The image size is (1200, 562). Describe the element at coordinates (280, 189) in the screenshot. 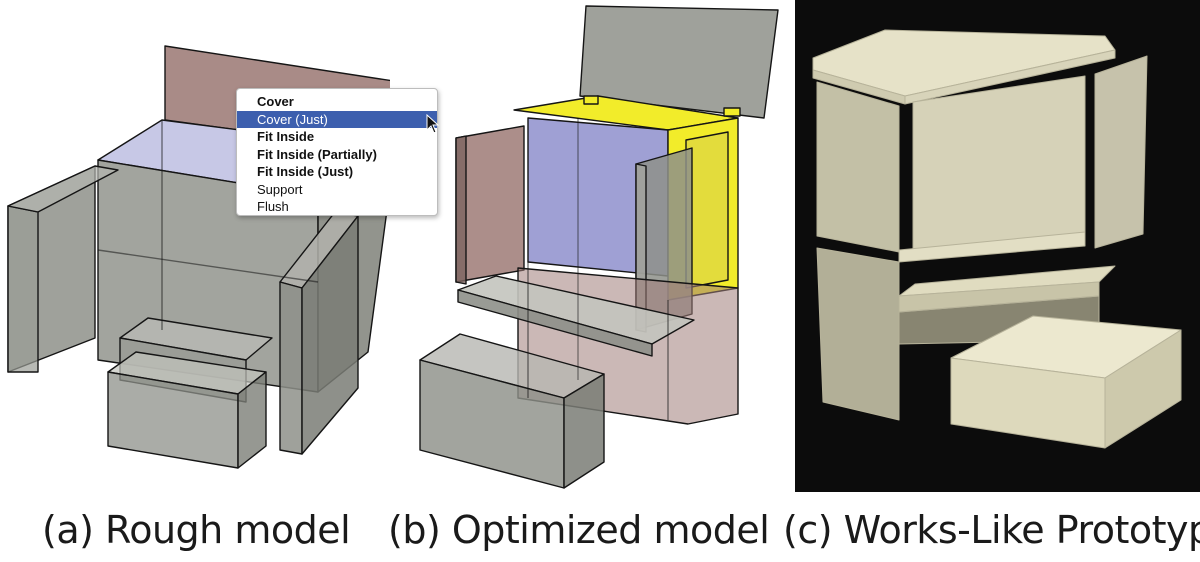

I see `menu-item-support: Support` at that location.